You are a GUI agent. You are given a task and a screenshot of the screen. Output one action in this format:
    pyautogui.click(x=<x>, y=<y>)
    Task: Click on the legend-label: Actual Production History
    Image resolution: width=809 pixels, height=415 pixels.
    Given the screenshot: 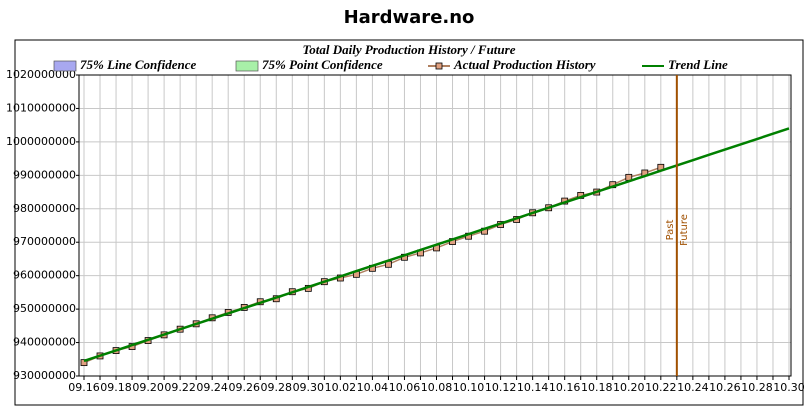 What is the action you would take?
    pyautogui.click(x=524, y=64)
    